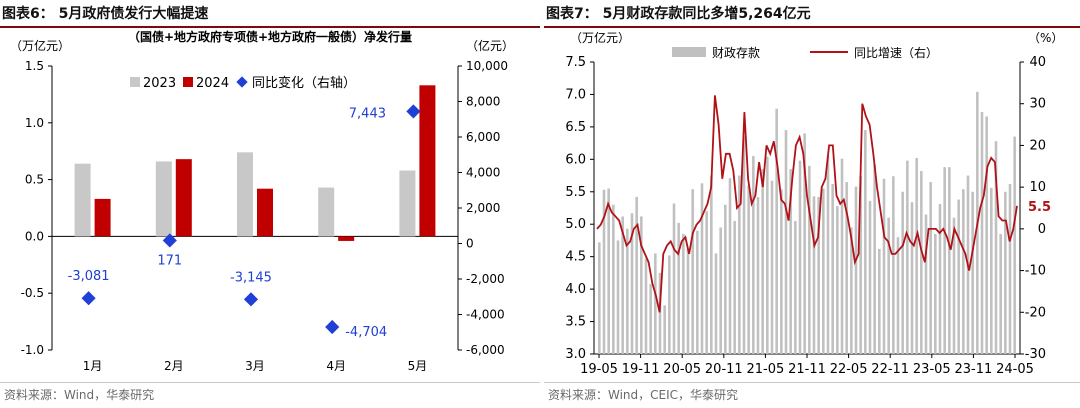 Image resolution: width=1080 pixels, height=408 pixels. I want to click on left-tick-label: 6.0, so click(575, 159).